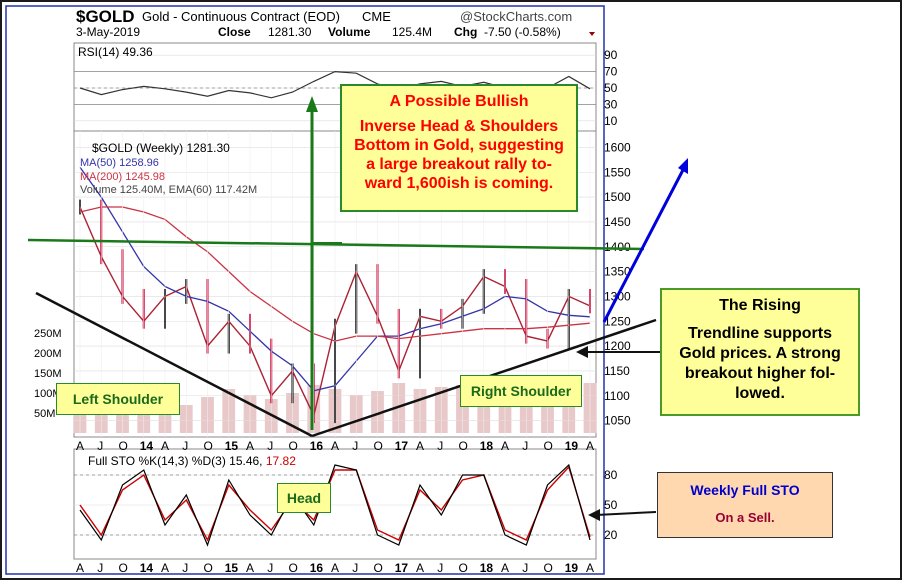  Describe the element at coordinates (487, 568) in the screenshot. I see `sto-x-tick-label: 18` at that location.